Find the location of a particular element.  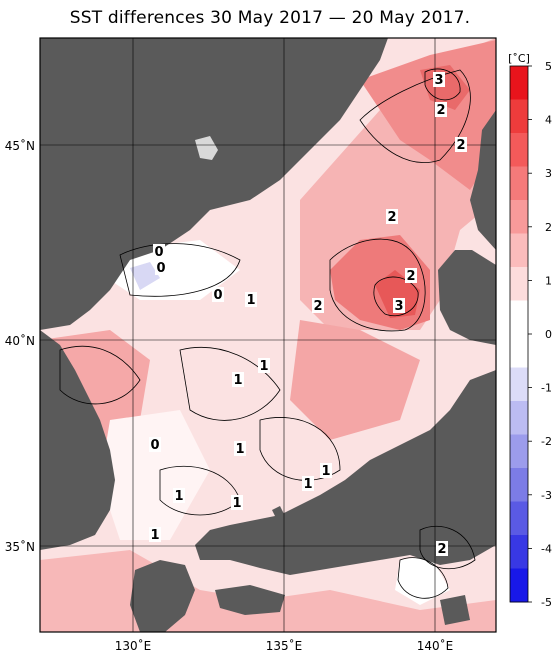

colorbar-swatches is located at coordinates (519, 334).